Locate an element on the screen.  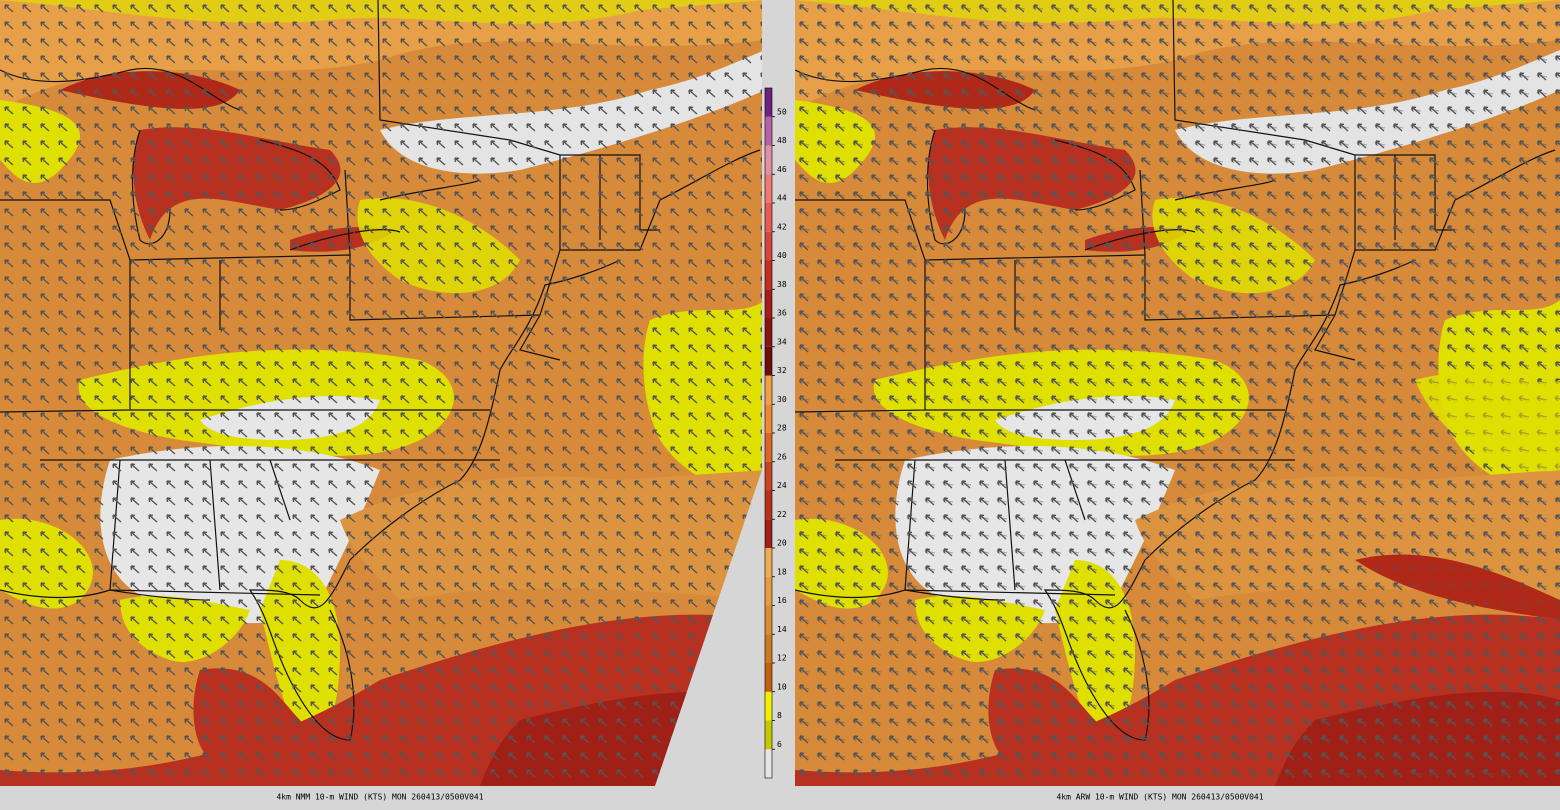
colorbar-under is located at coordinates (768, 763).